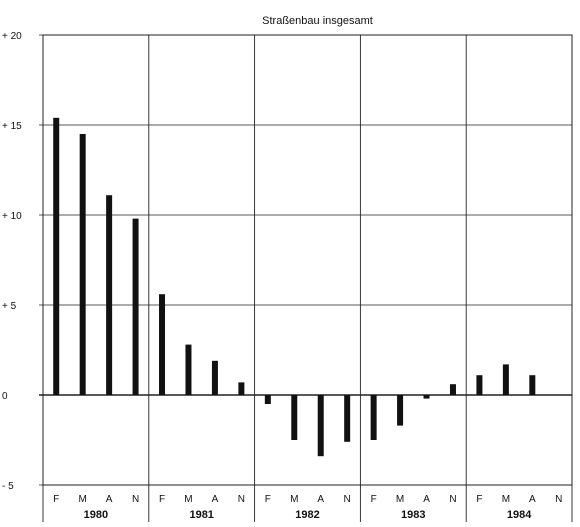 Image resolution: width=580 pixels, height=527 pixels. Describe the element at coordinates (201, 515) in the screenshot. I see `year-tick-label: 1981` at that location.